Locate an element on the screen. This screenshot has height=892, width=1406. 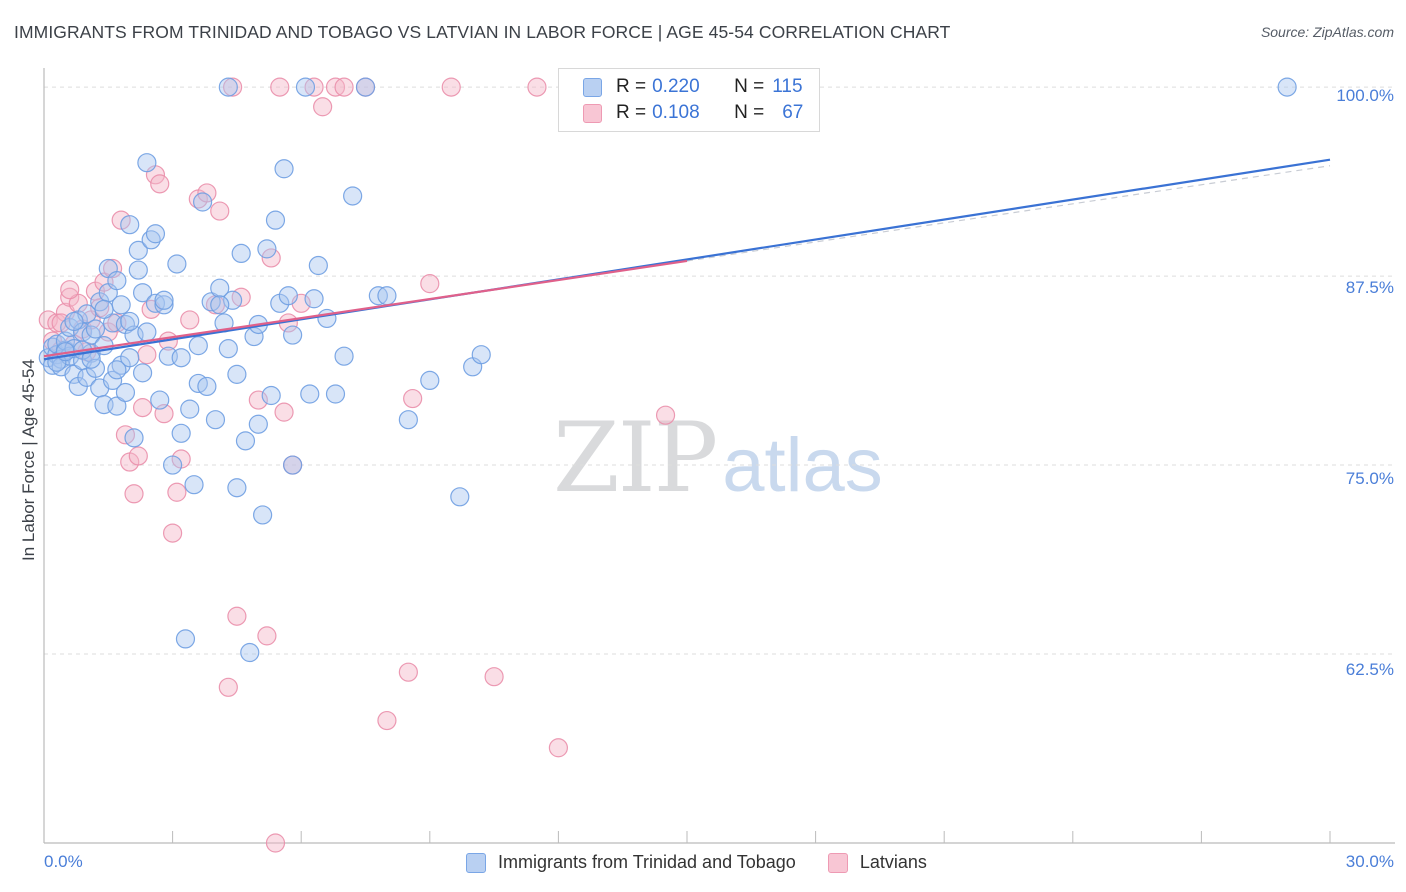
legend-series-latvians: Latvians is located at coordinates (893, 862).